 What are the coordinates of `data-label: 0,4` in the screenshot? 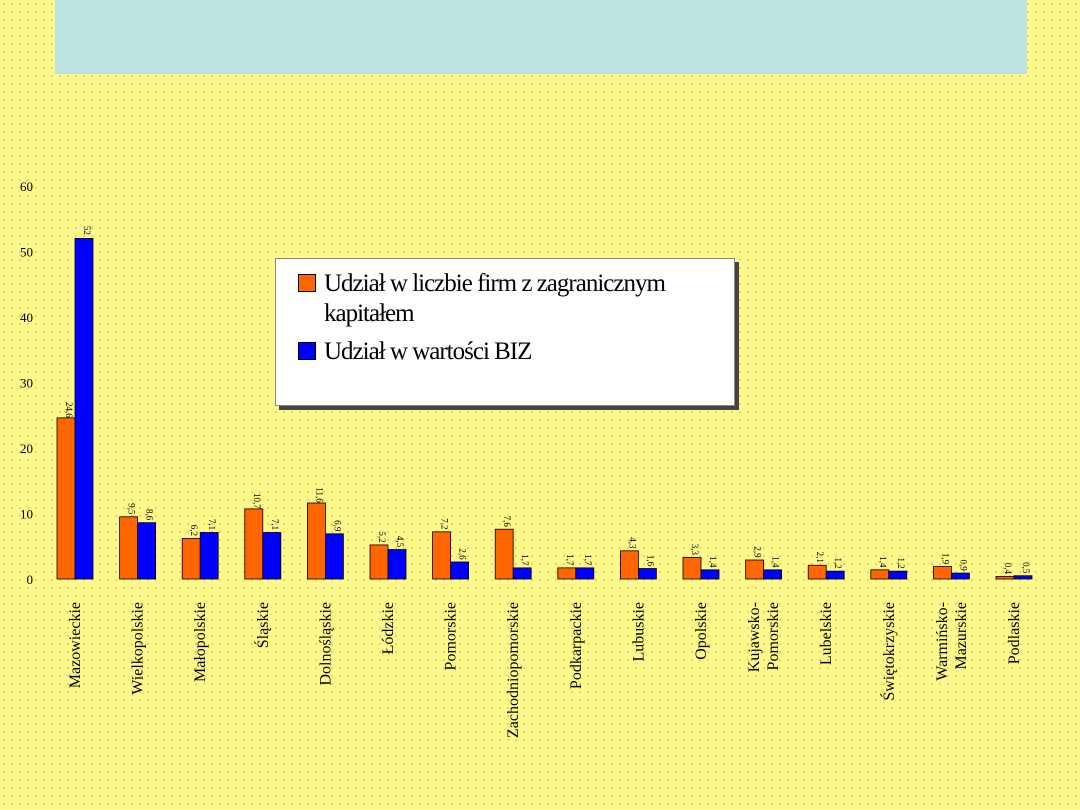 It's located at (1008, 569).